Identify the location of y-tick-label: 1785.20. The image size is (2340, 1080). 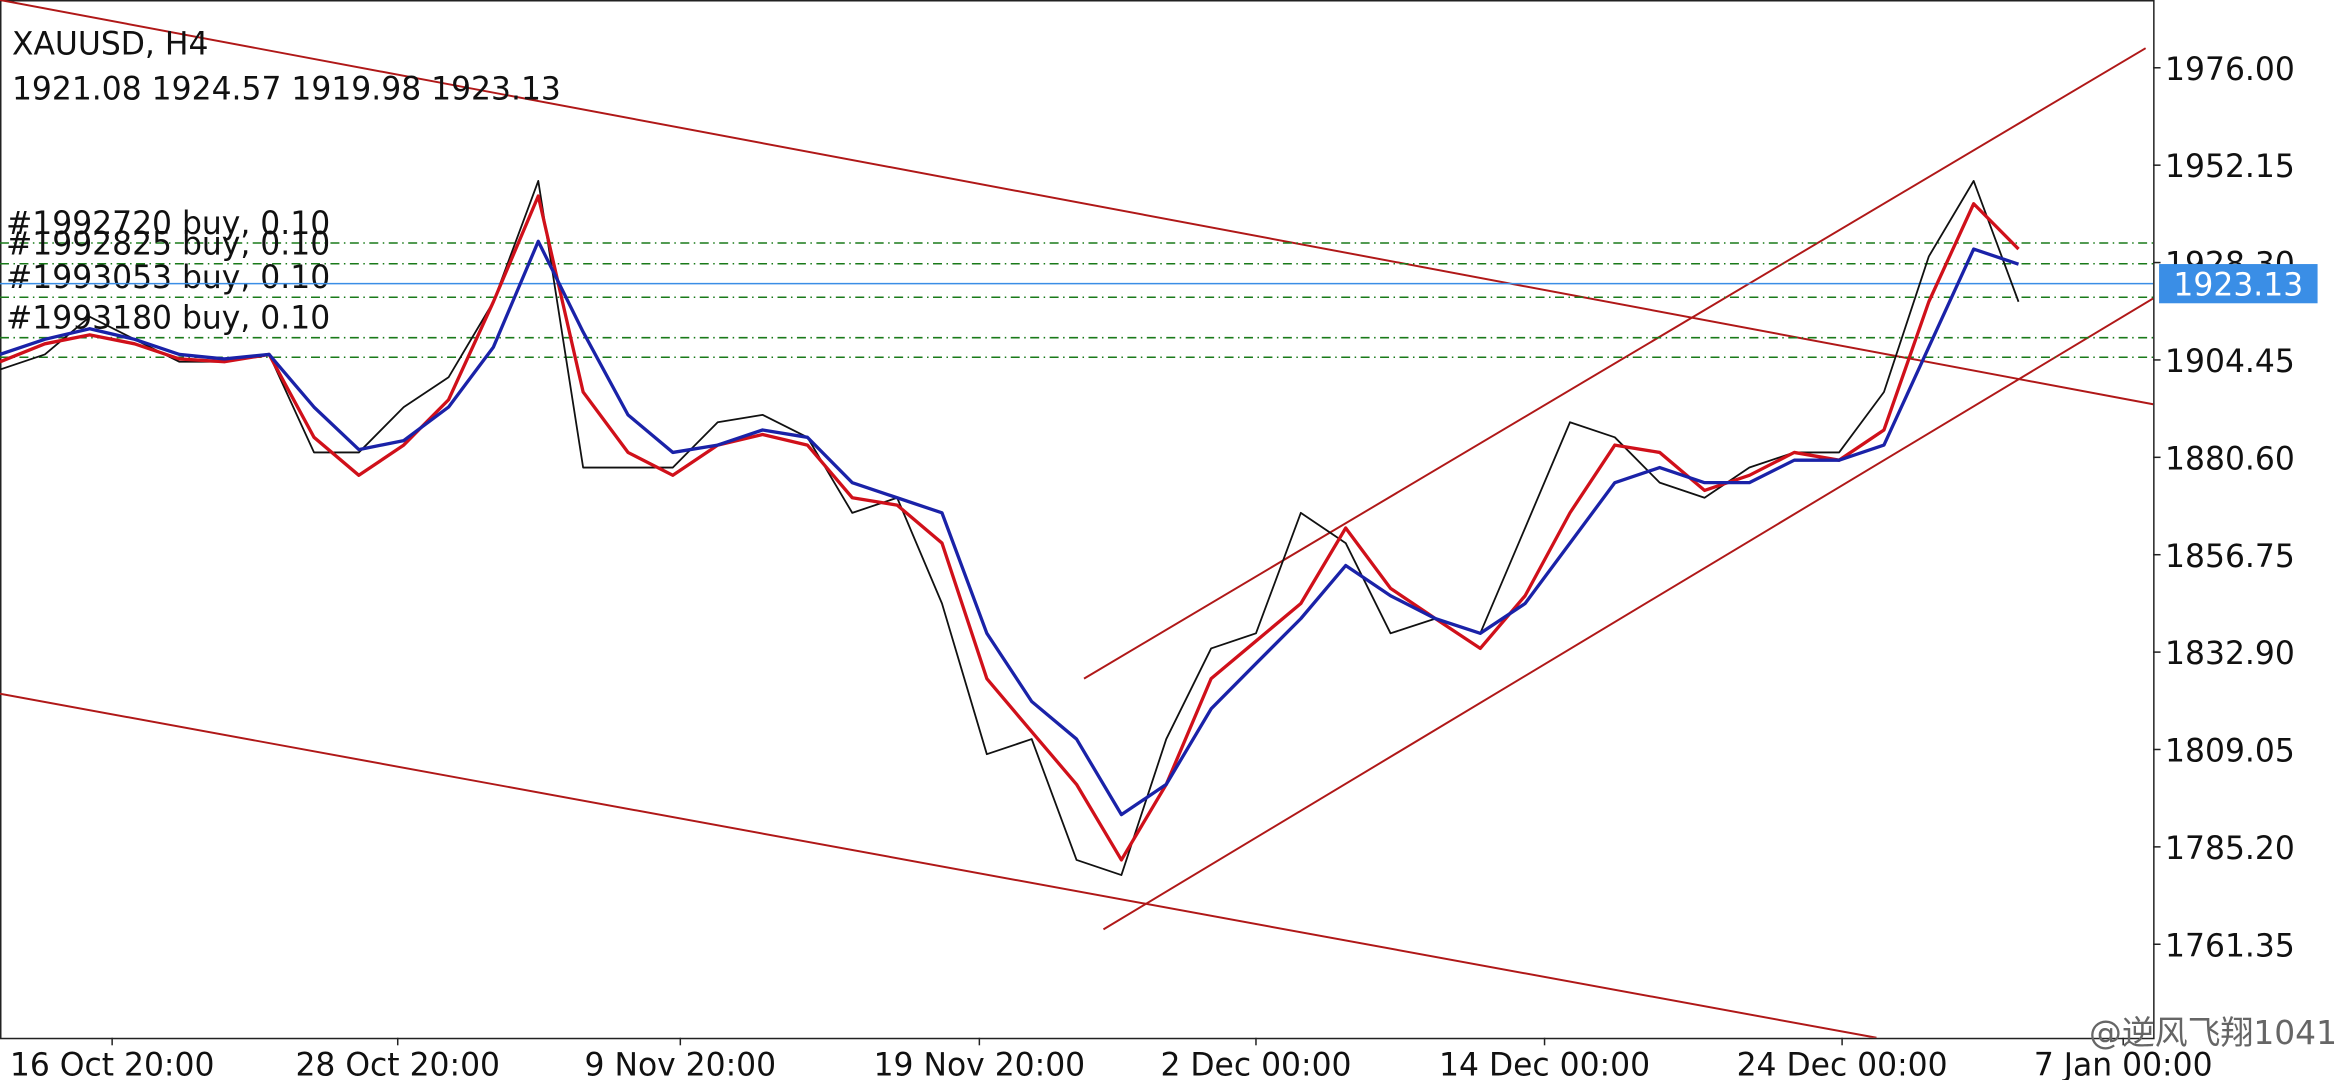
(2230, 849).